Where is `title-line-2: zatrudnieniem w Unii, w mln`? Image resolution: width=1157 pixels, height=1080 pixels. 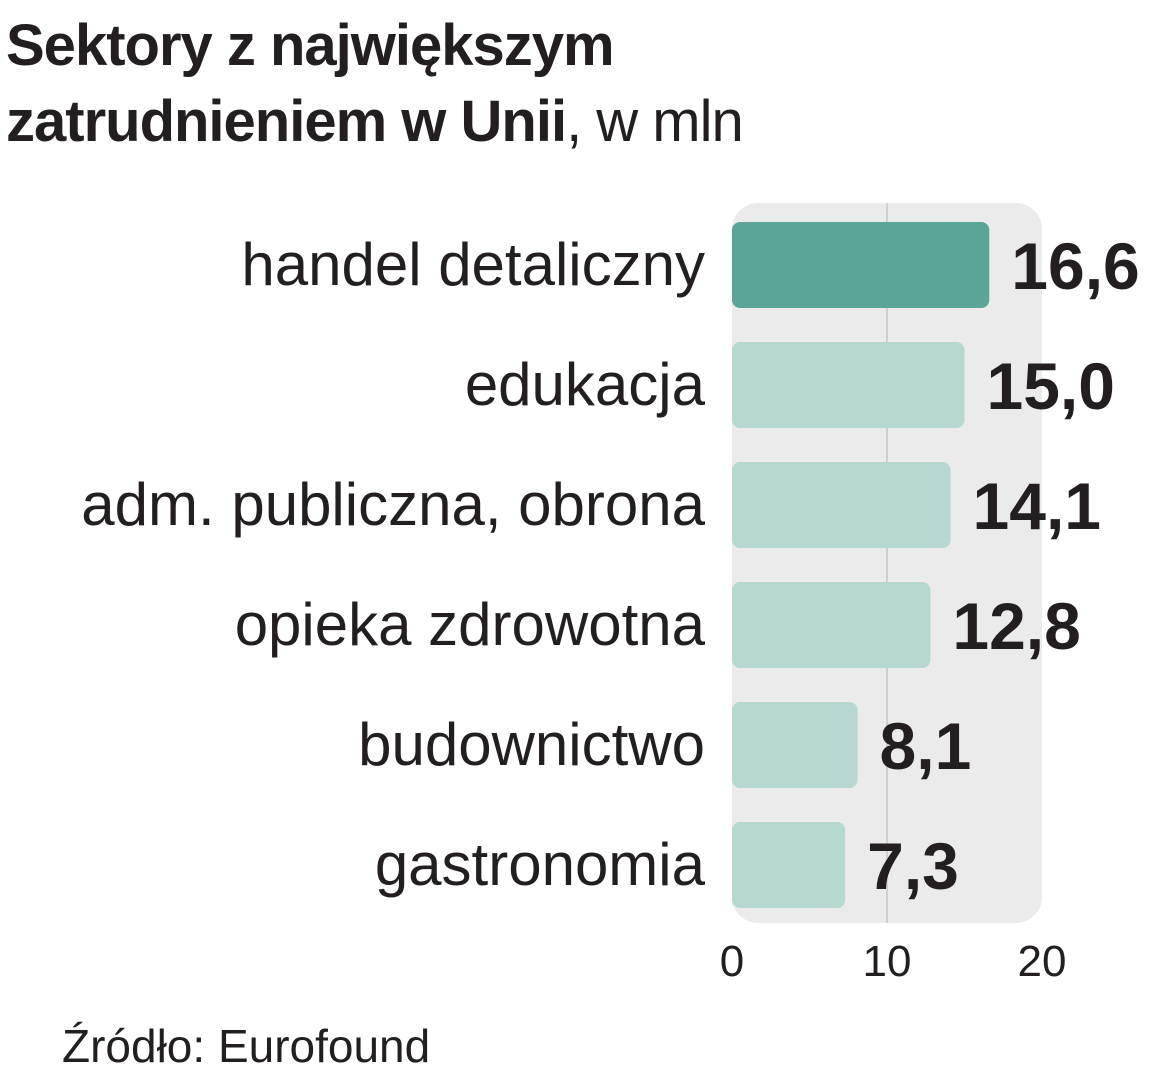
title-line-2: zatrudnieniem w Unii, w mln is located at coordinates (576, 122).